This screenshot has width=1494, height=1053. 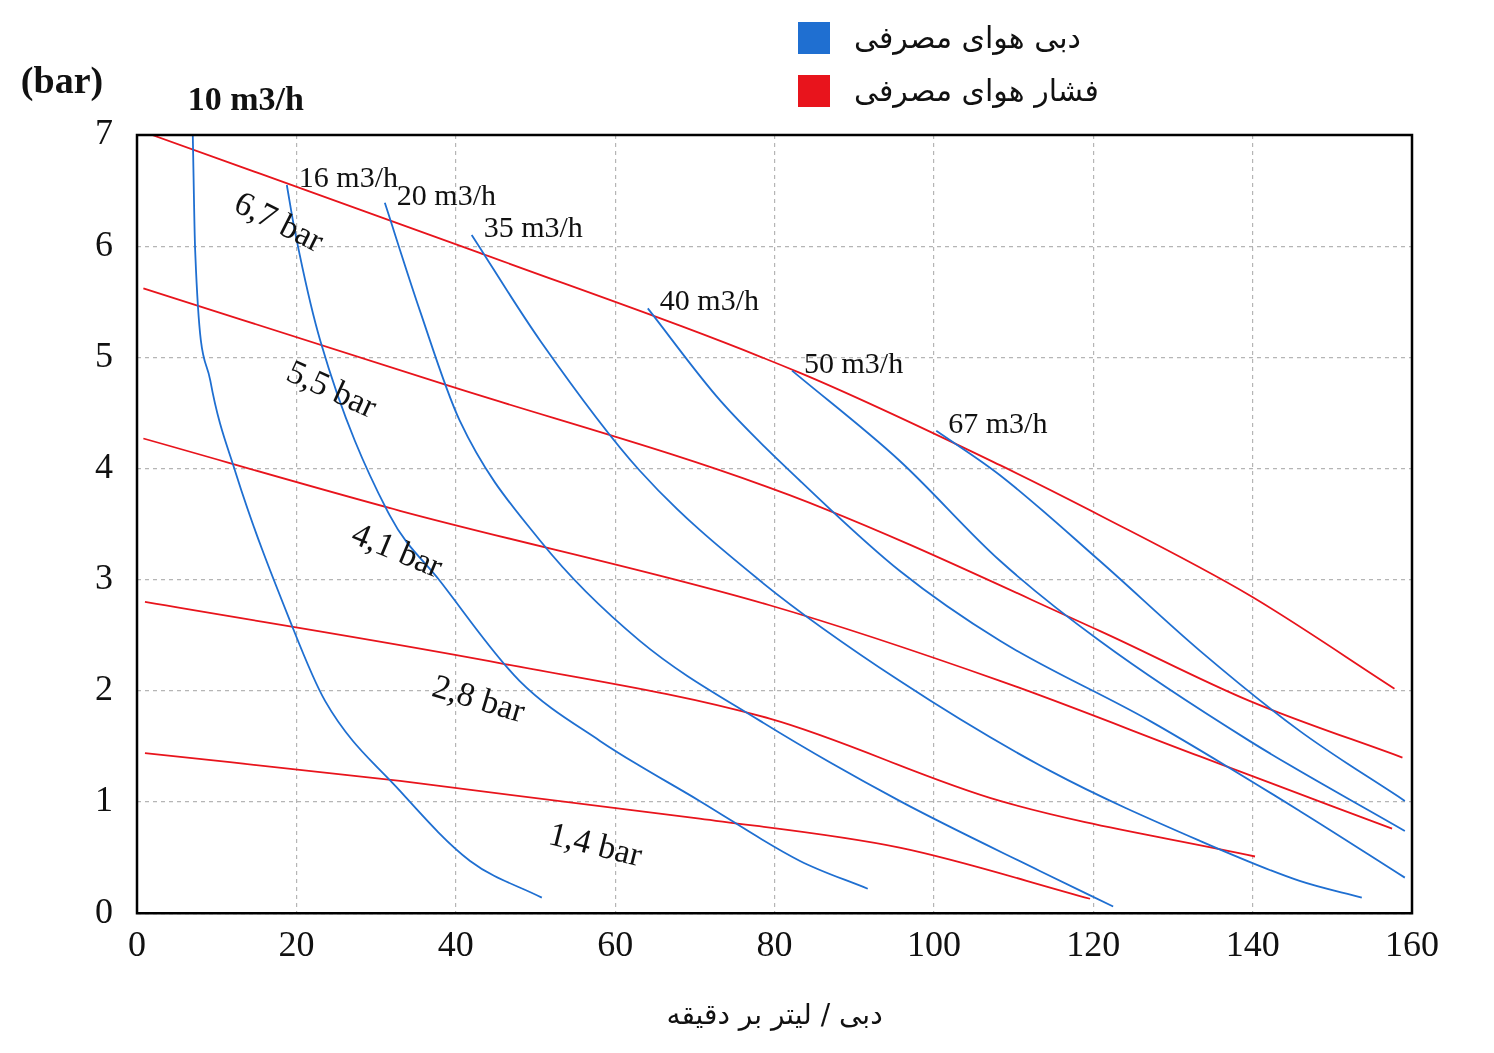 I want to click on x-tick-label: 140, so click(x=1252, y=944).